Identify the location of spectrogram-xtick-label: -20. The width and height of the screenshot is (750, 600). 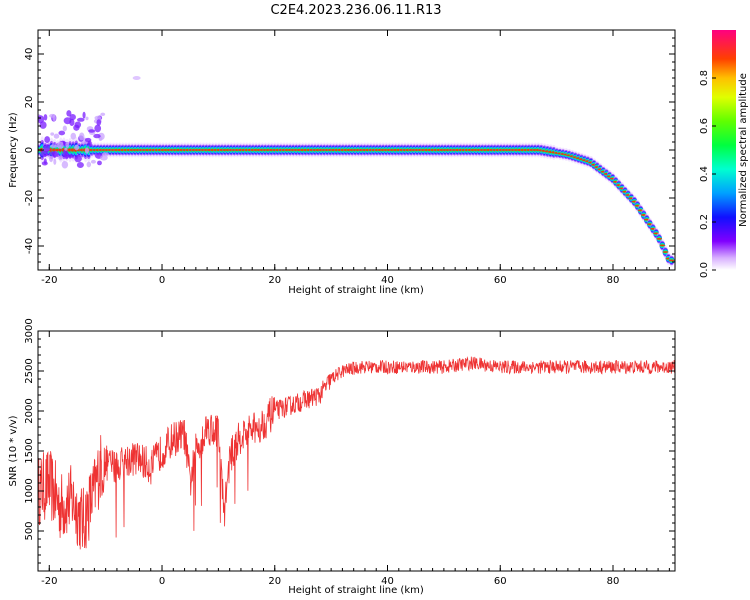
(49, 280).